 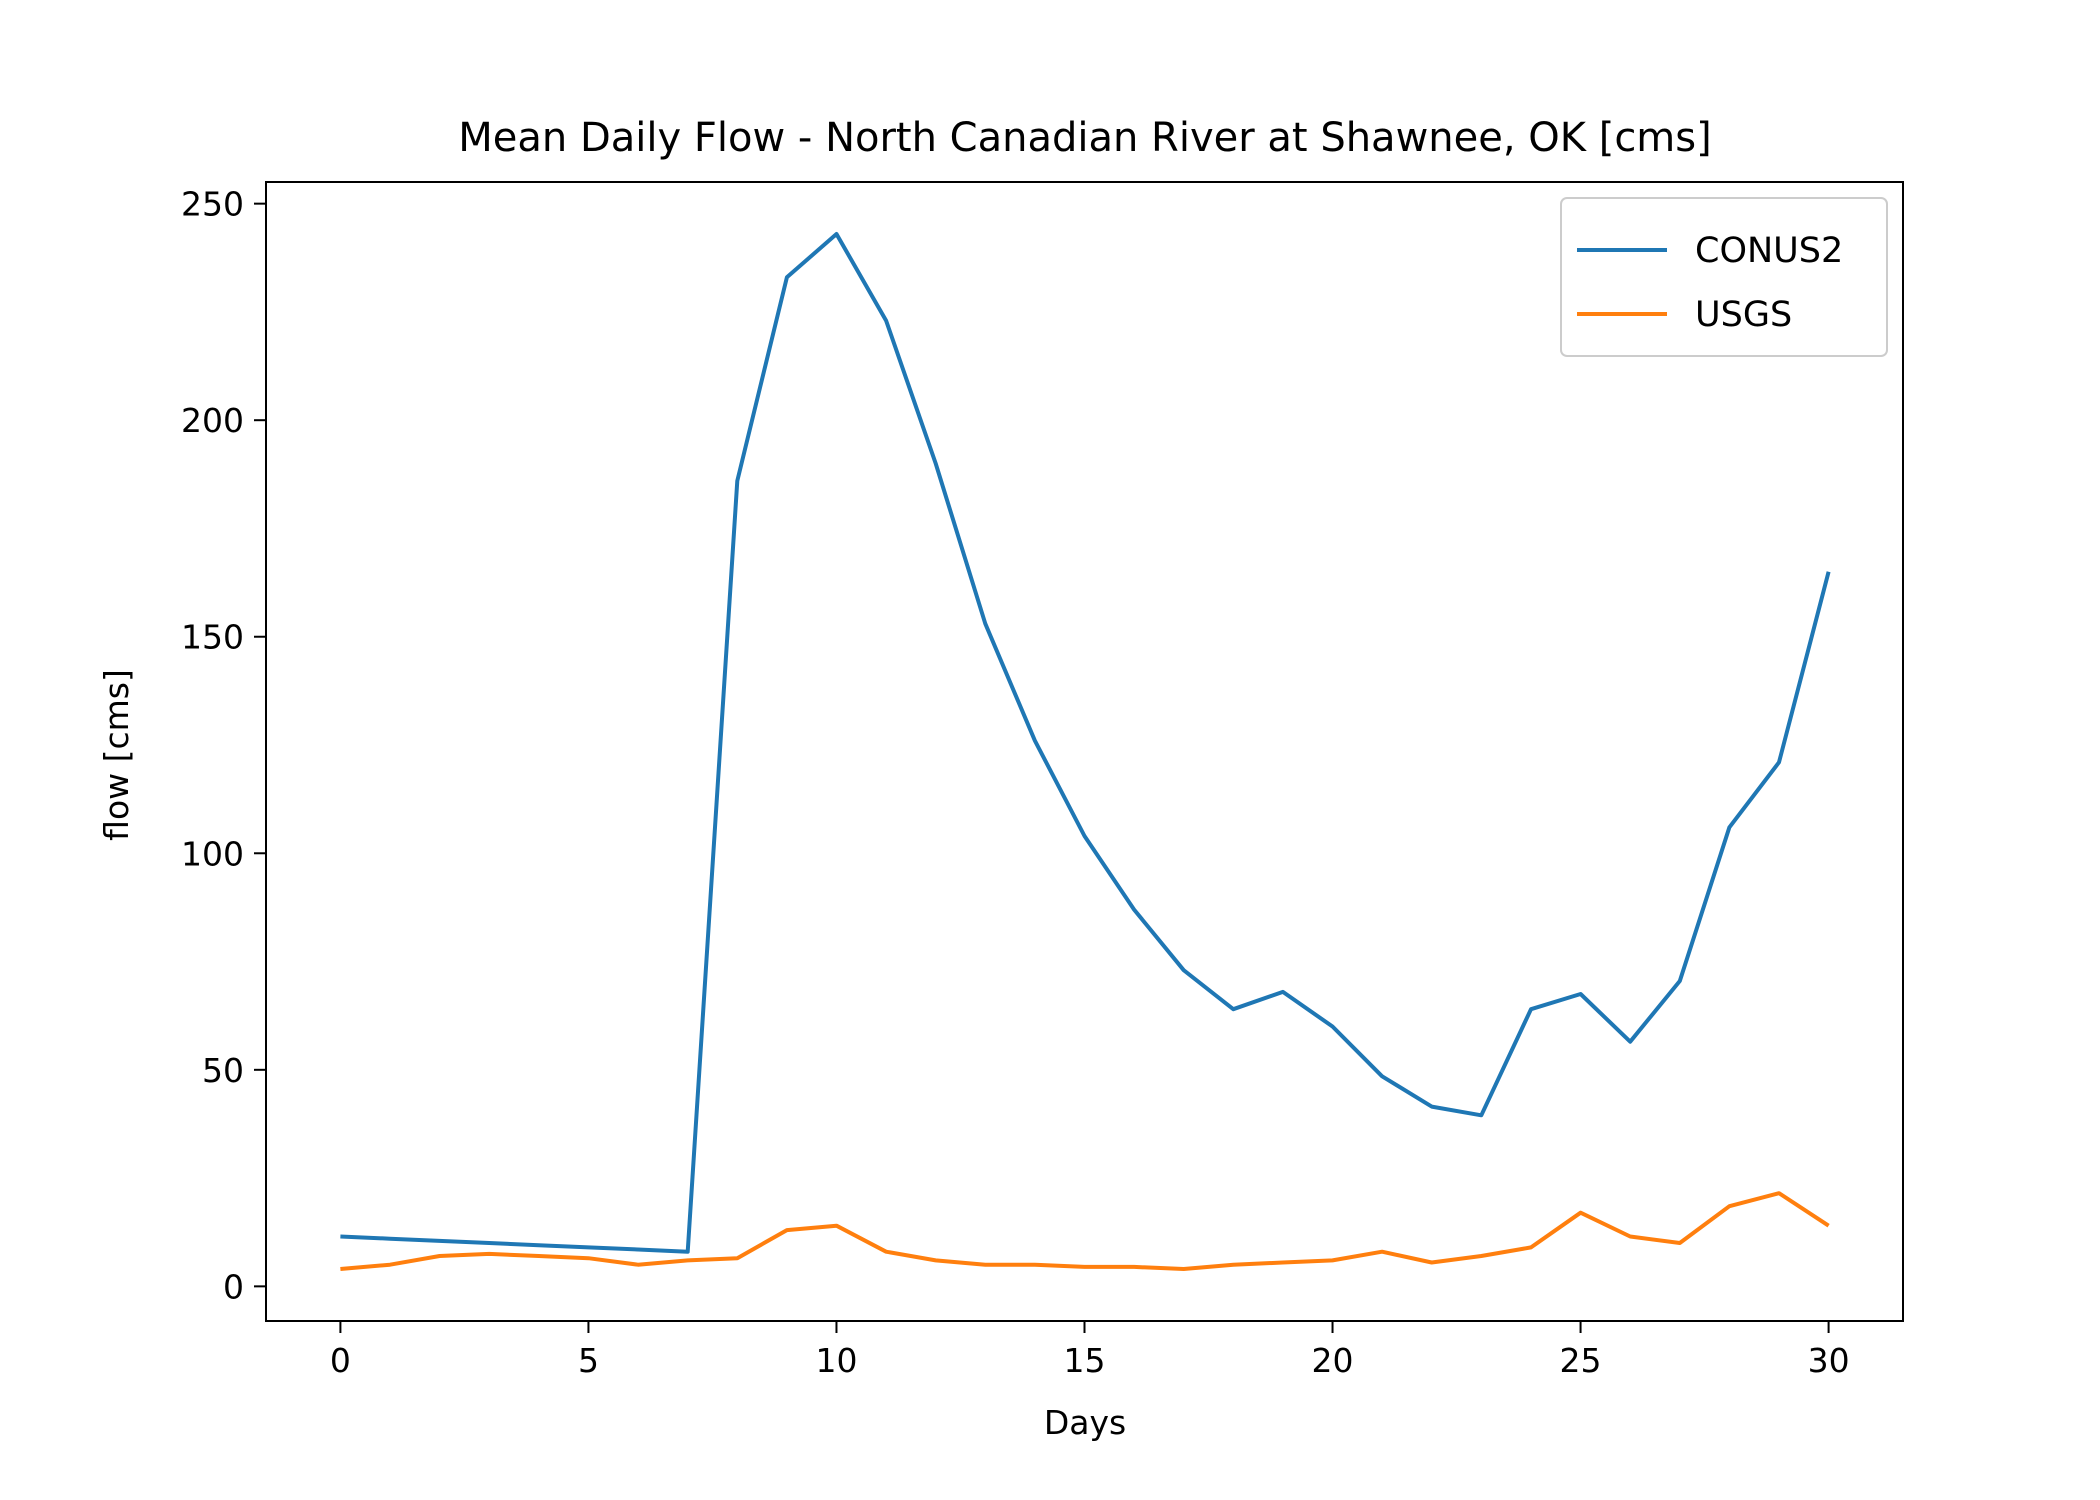 What do you see at coordinates (212, 853) in the screenshot?
I see `y-tick-label: 100` at bounding box center [212, 853].